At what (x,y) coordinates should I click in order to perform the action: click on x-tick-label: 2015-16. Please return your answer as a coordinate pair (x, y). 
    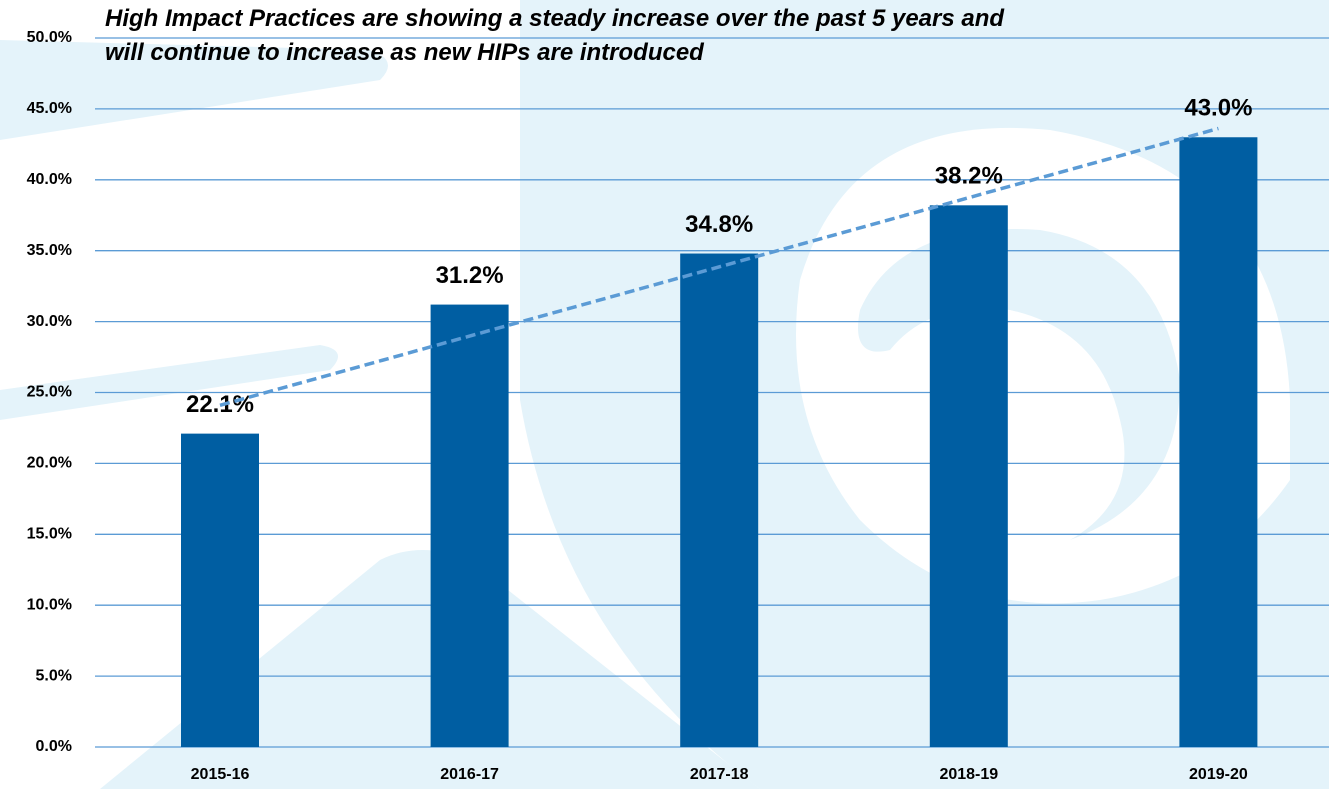
    Looking at the image, I should click on (220, 774).